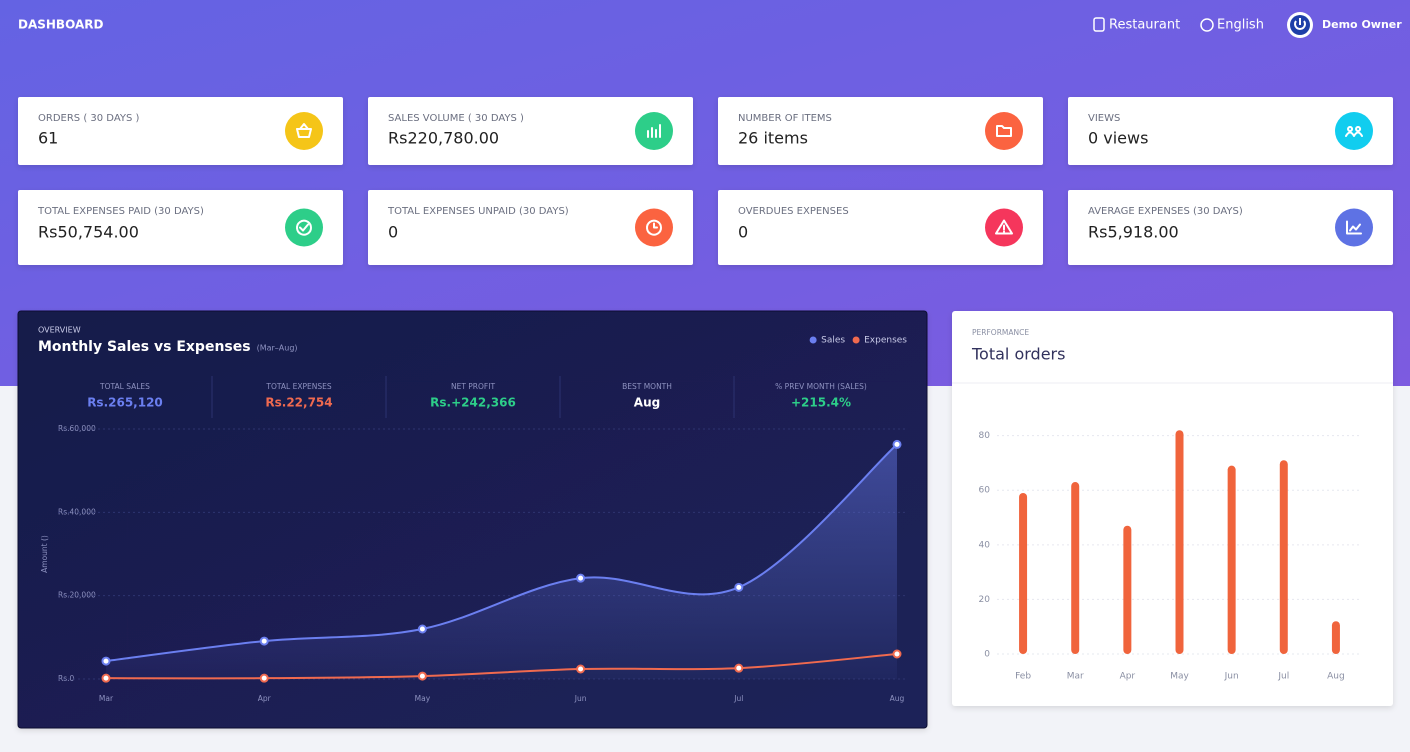 The image size is (1410, 752). What do you see at coordinates (1207, 25) in the screenshot?
I see `icon-globe` at bounding box center [1207, 25].